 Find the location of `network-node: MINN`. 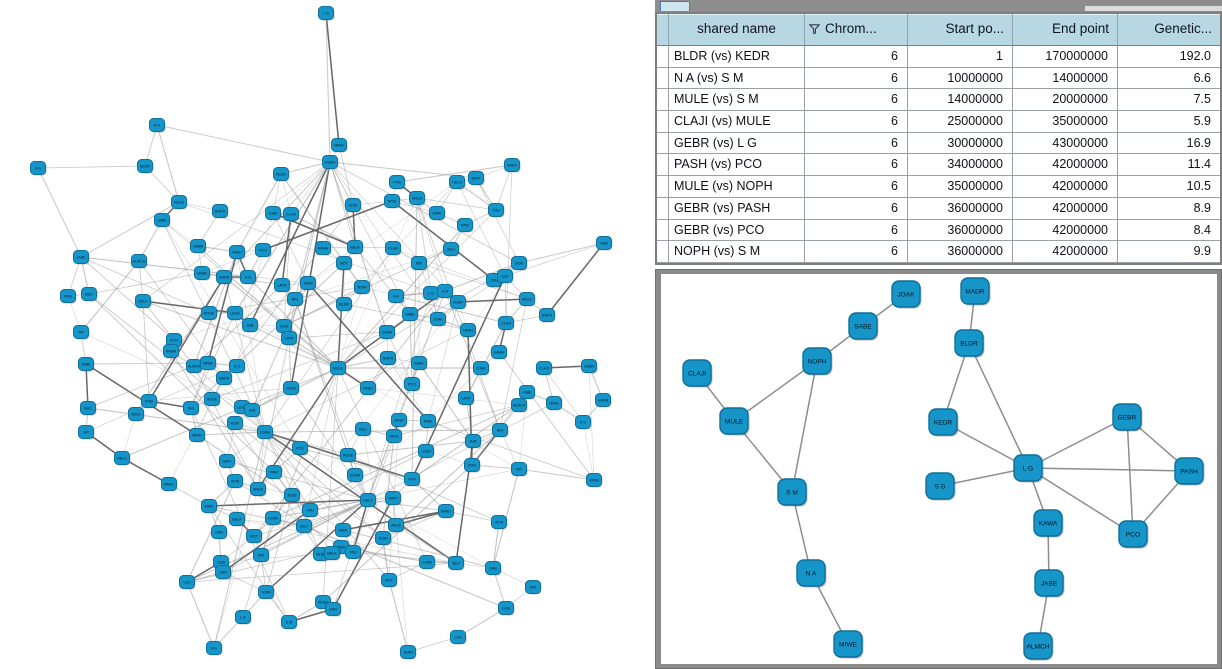

network-node: MINN is located at coordinates (594, 480).